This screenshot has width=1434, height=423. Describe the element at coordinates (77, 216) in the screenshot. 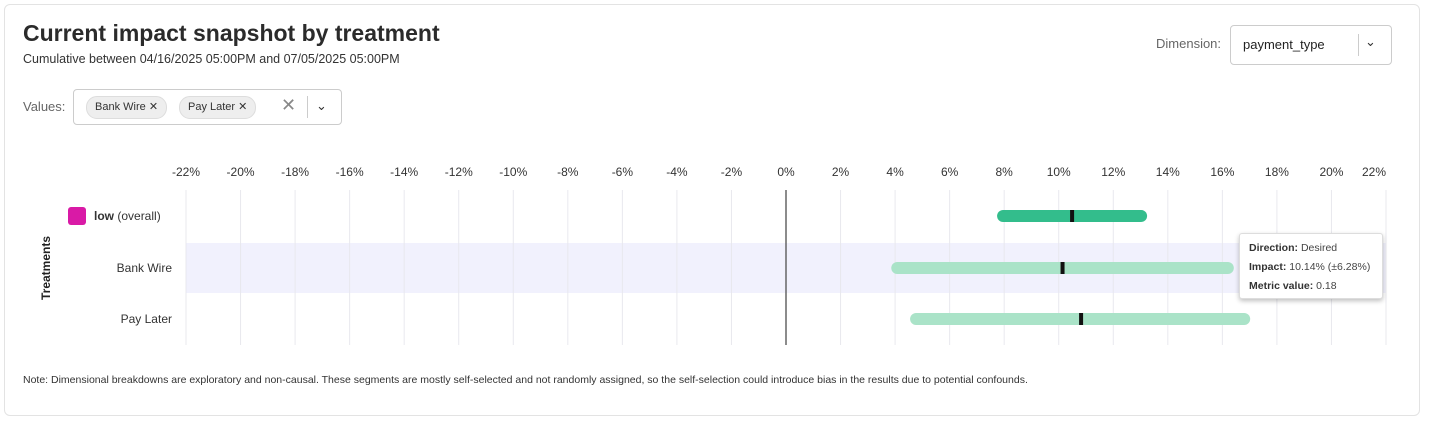

I see `legend-swatch` at that location.